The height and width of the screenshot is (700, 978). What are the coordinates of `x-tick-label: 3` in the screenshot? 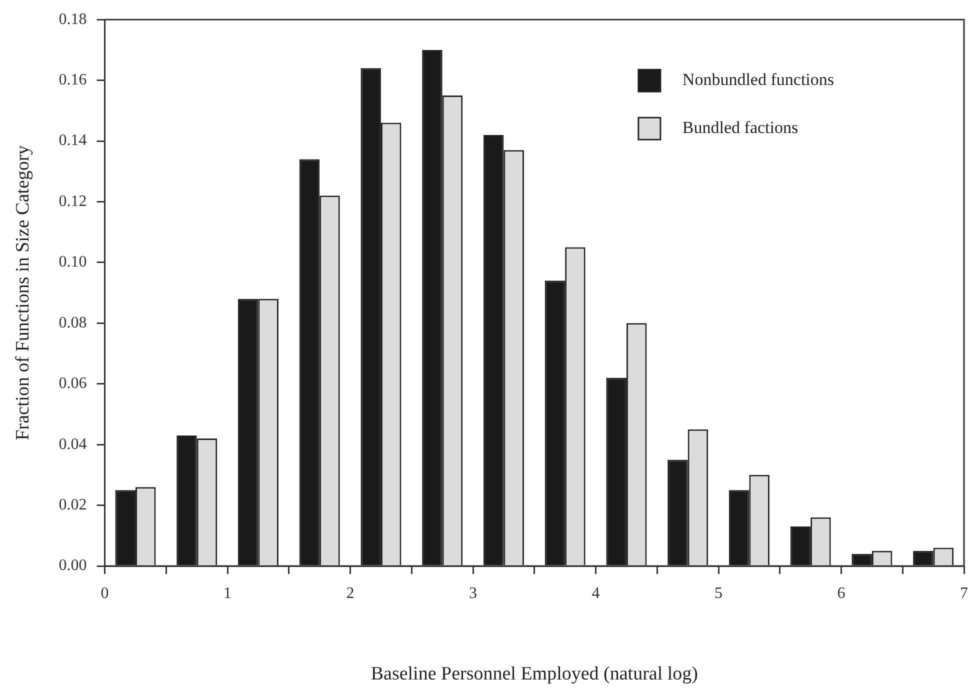 It's located at (473, 593).